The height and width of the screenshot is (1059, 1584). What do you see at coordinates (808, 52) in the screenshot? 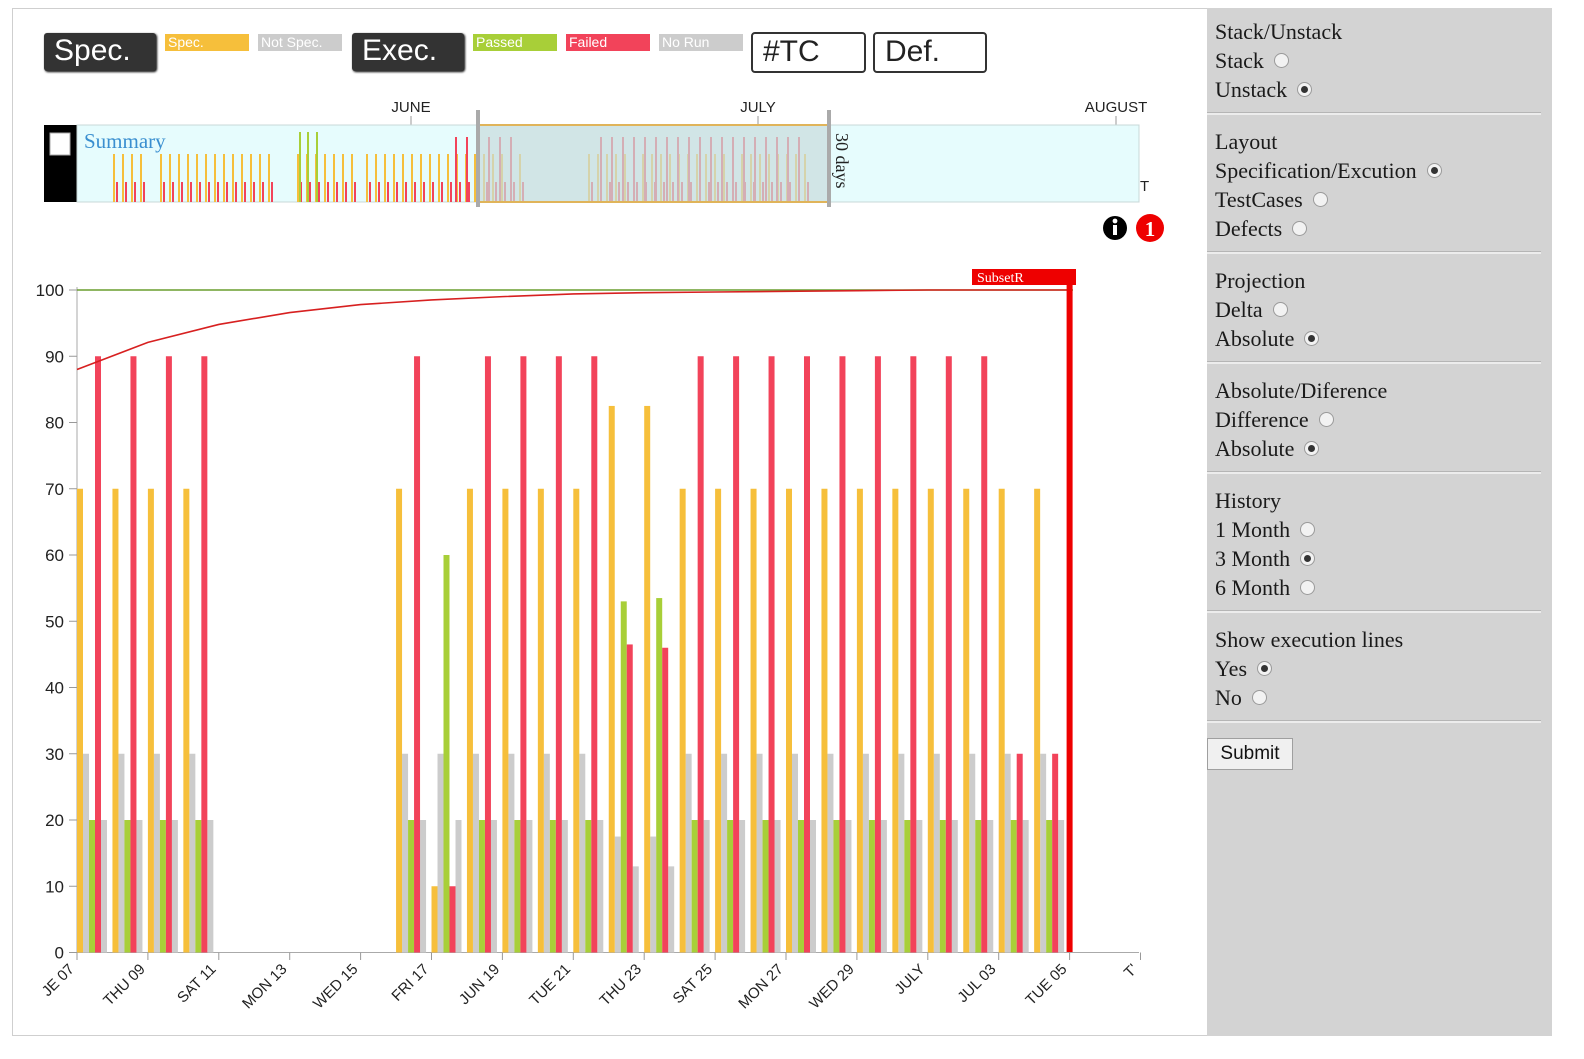
I see `tc-button: #TC` at bounding box center [808, 52].